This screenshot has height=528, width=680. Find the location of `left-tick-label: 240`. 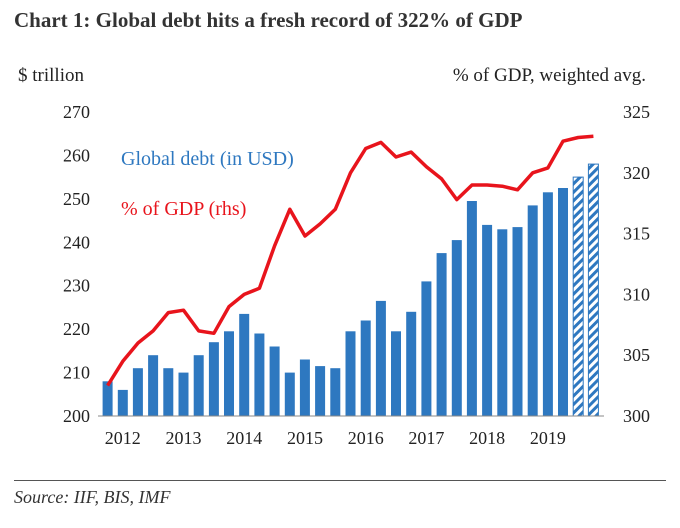

left-tick-label: 240 is located at coordinates (76, 242).